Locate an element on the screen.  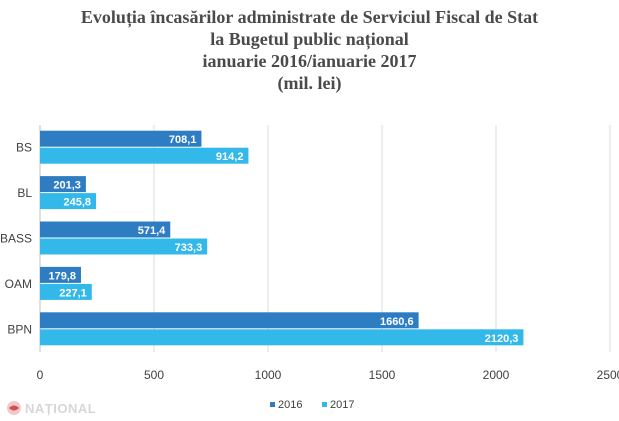
title-line-2: la Bugetul public național is located at coordinates (309, 39).